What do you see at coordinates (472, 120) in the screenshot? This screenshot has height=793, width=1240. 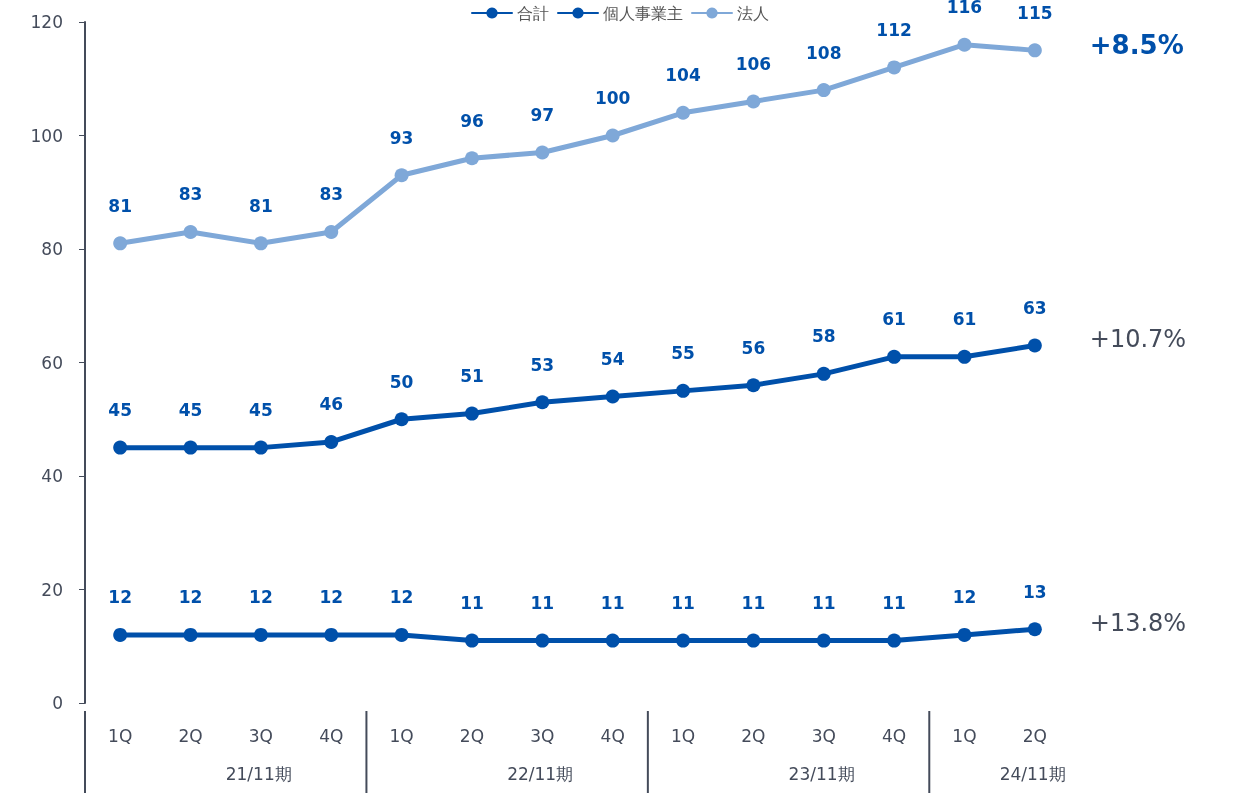 I see `data-label: 96` at bounding box center [472, 120].